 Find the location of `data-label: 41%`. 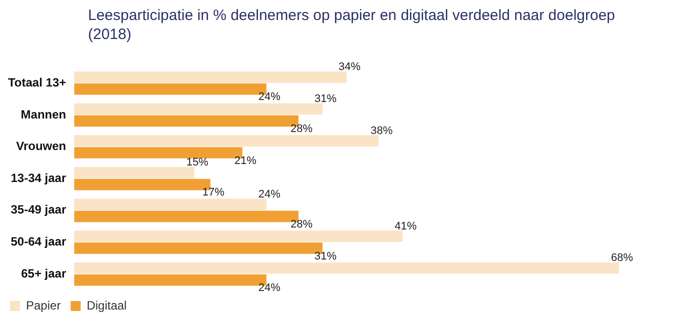

data-label: 41% is located at coordinates (405, 226).